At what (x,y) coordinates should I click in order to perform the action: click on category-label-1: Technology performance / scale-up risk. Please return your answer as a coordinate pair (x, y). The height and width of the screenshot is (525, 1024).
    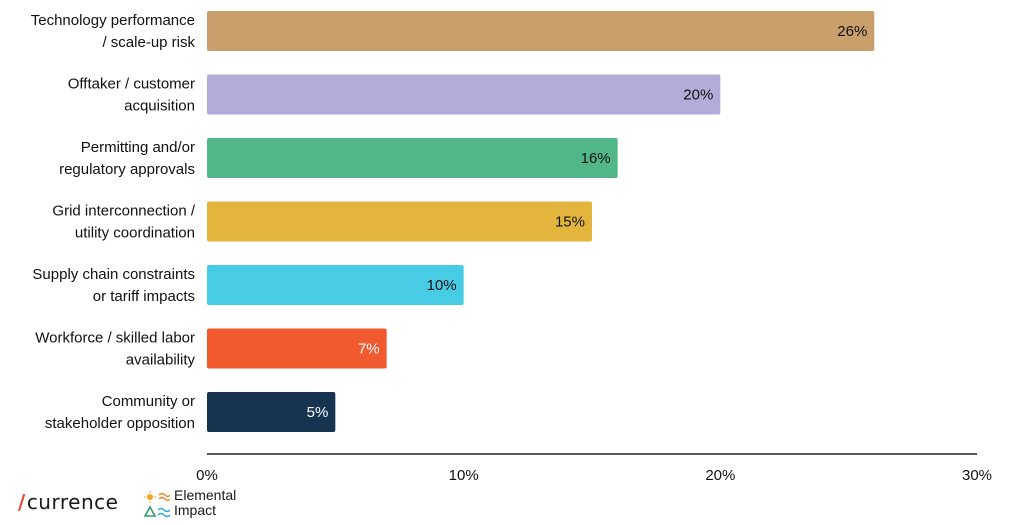
    Looking at the image, I should click on (113, 31).